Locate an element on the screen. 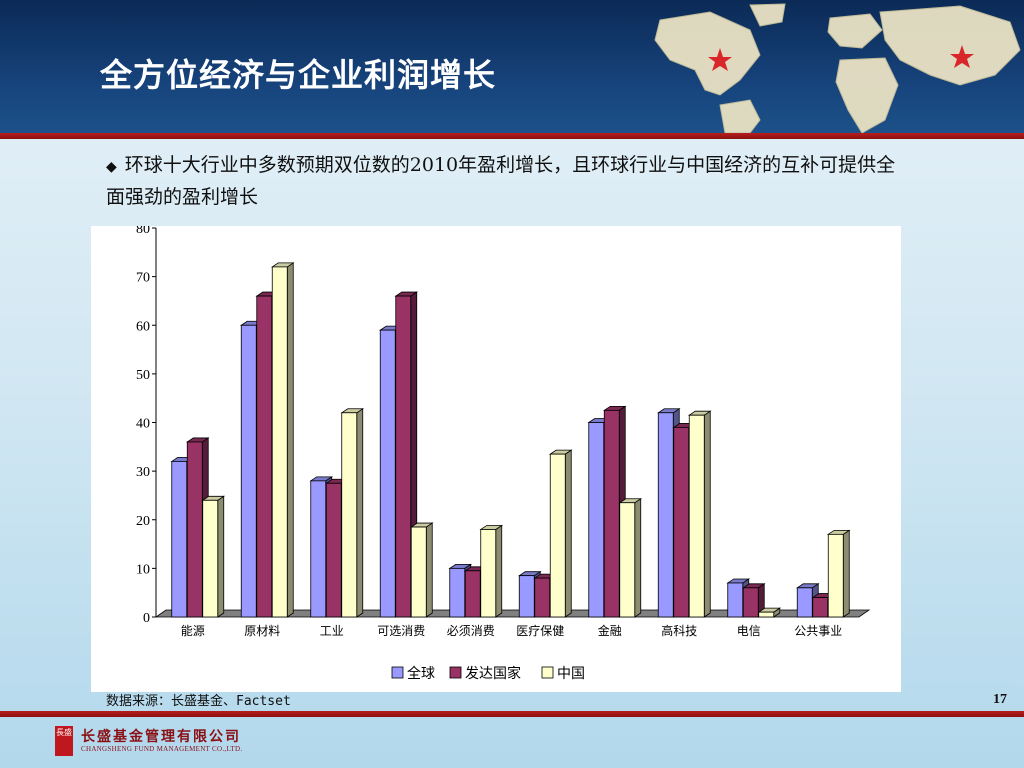  europe-shape is located at coordinates (855, 31).